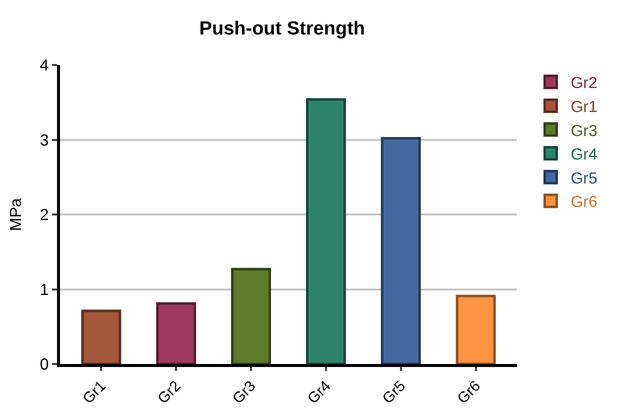 This screenshot has height=419, width=627. What do you see at coordinates (584, 107) in the screenshot?
I see `legend-label: Gr1` at bounding box center [584, 107].